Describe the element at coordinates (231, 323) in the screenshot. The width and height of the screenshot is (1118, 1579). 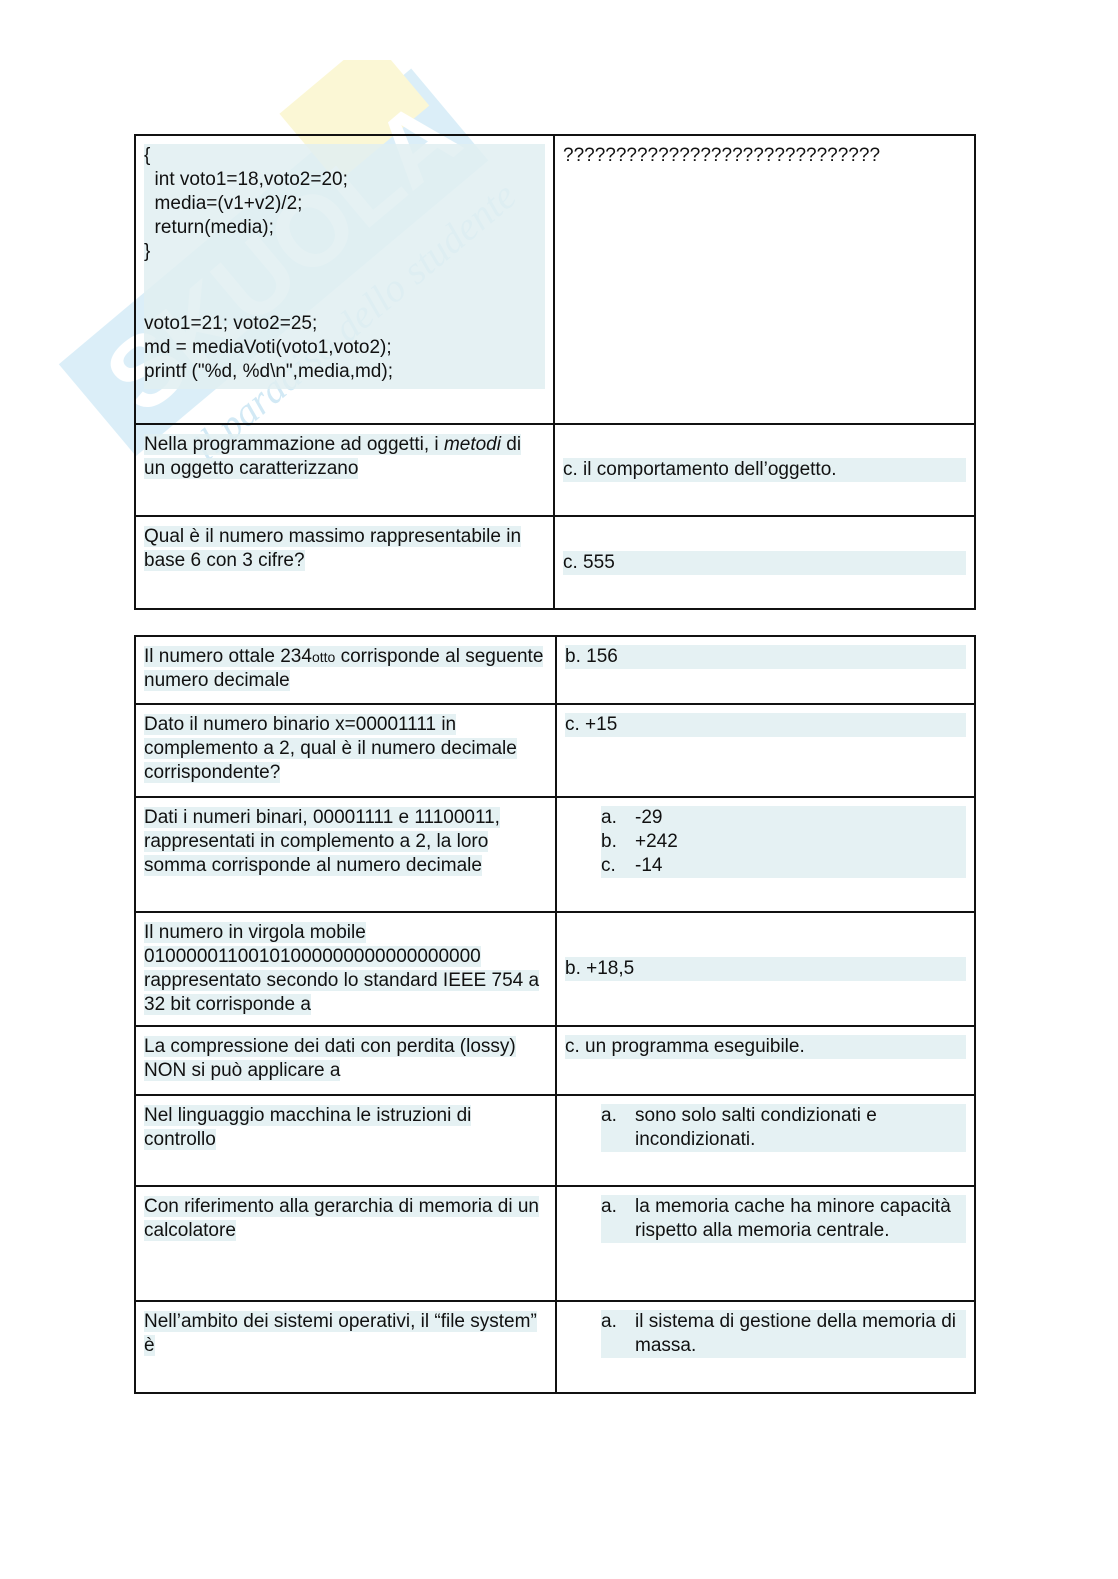
I see `code-line: voto1=21; voto2=25;` at that location.